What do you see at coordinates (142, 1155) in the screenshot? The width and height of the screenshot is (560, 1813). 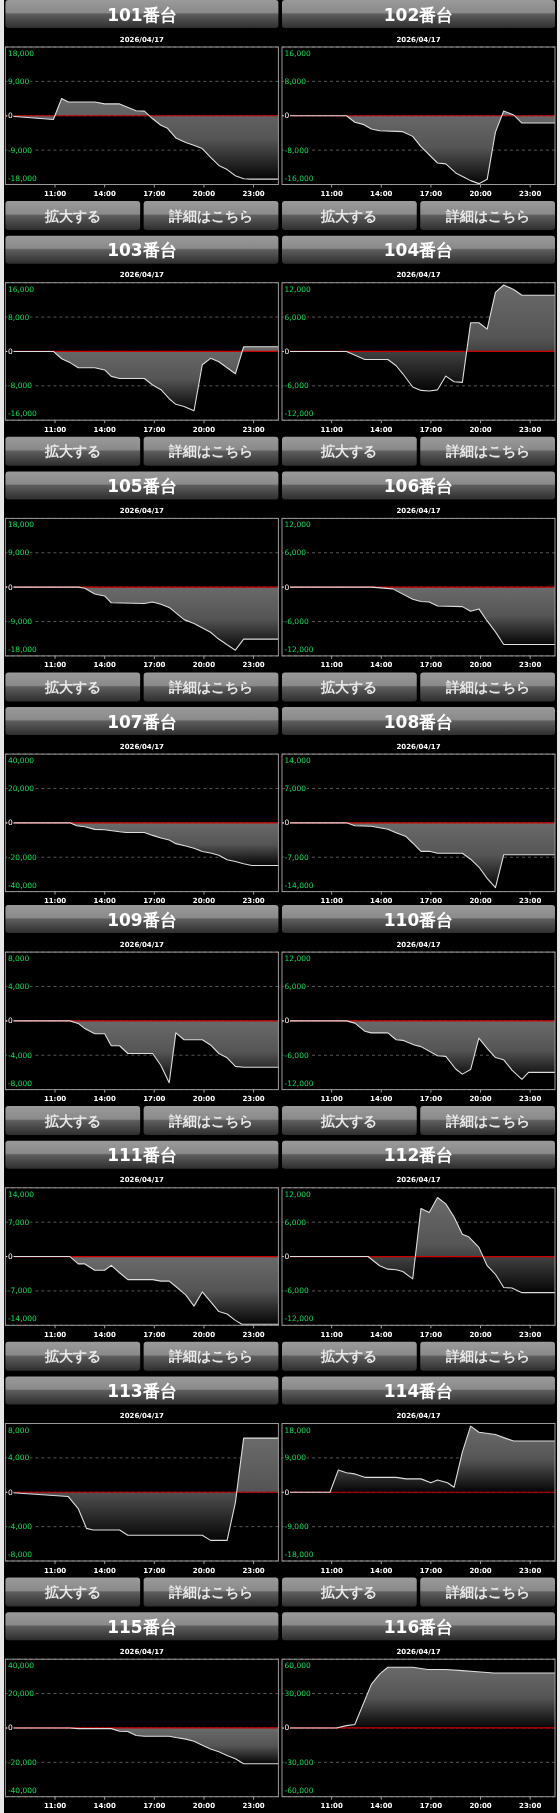 I see `chart-title: 111番台` at bounding box center [142, 1155].